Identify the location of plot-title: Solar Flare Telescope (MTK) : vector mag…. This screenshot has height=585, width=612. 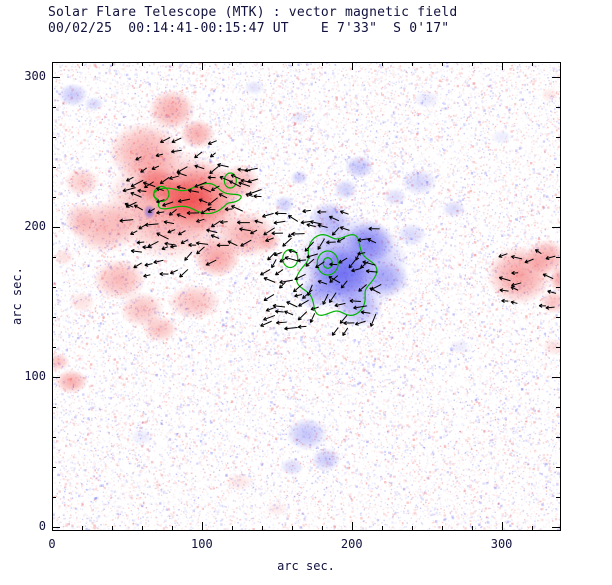
(253, 12).